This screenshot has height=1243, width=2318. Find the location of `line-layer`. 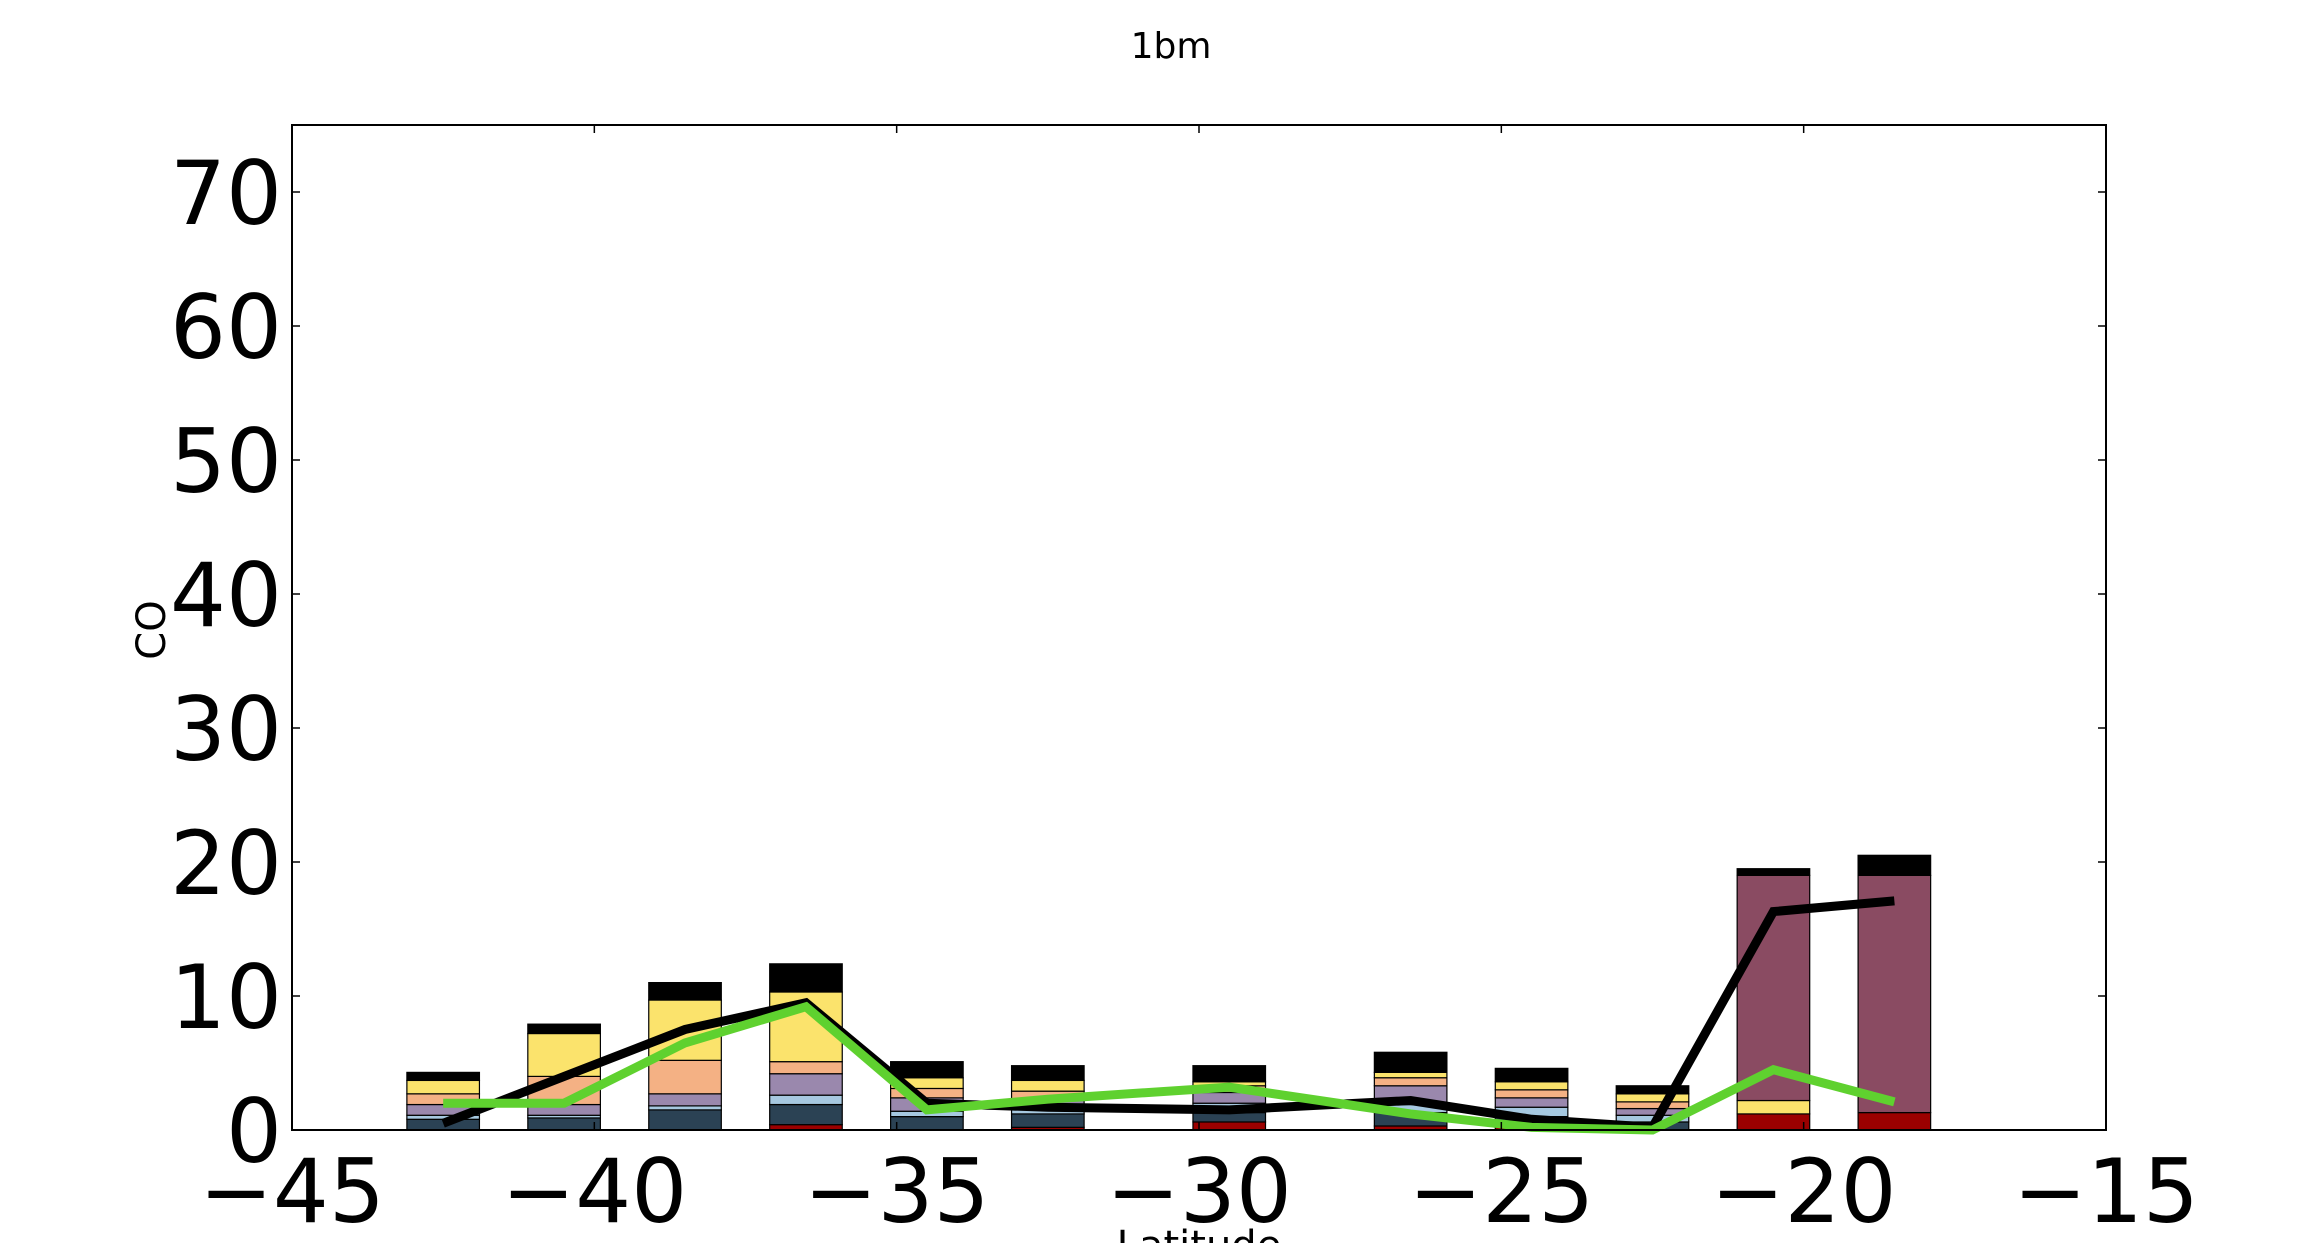

line-layer is located at coordinates (1168, 1015).